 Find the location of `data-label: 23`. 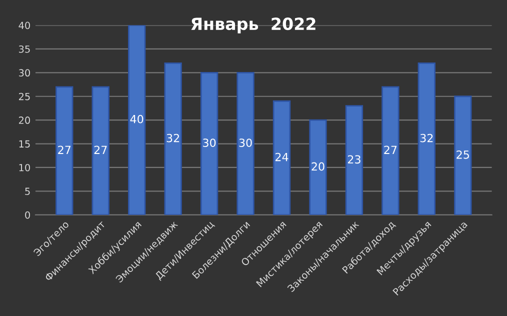

data-label: 23 is located at coordinates (354, 159).